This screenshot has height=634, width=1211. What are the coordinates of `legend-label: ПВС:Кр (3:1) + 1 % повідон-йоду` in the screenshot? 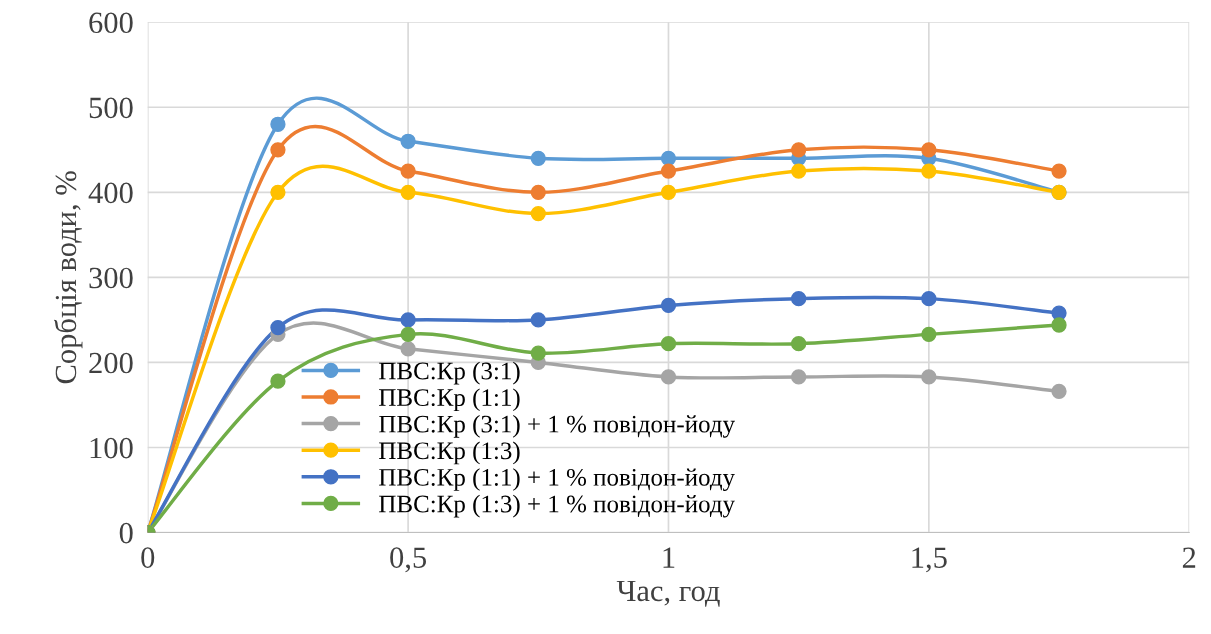 It's located at (557, 426).